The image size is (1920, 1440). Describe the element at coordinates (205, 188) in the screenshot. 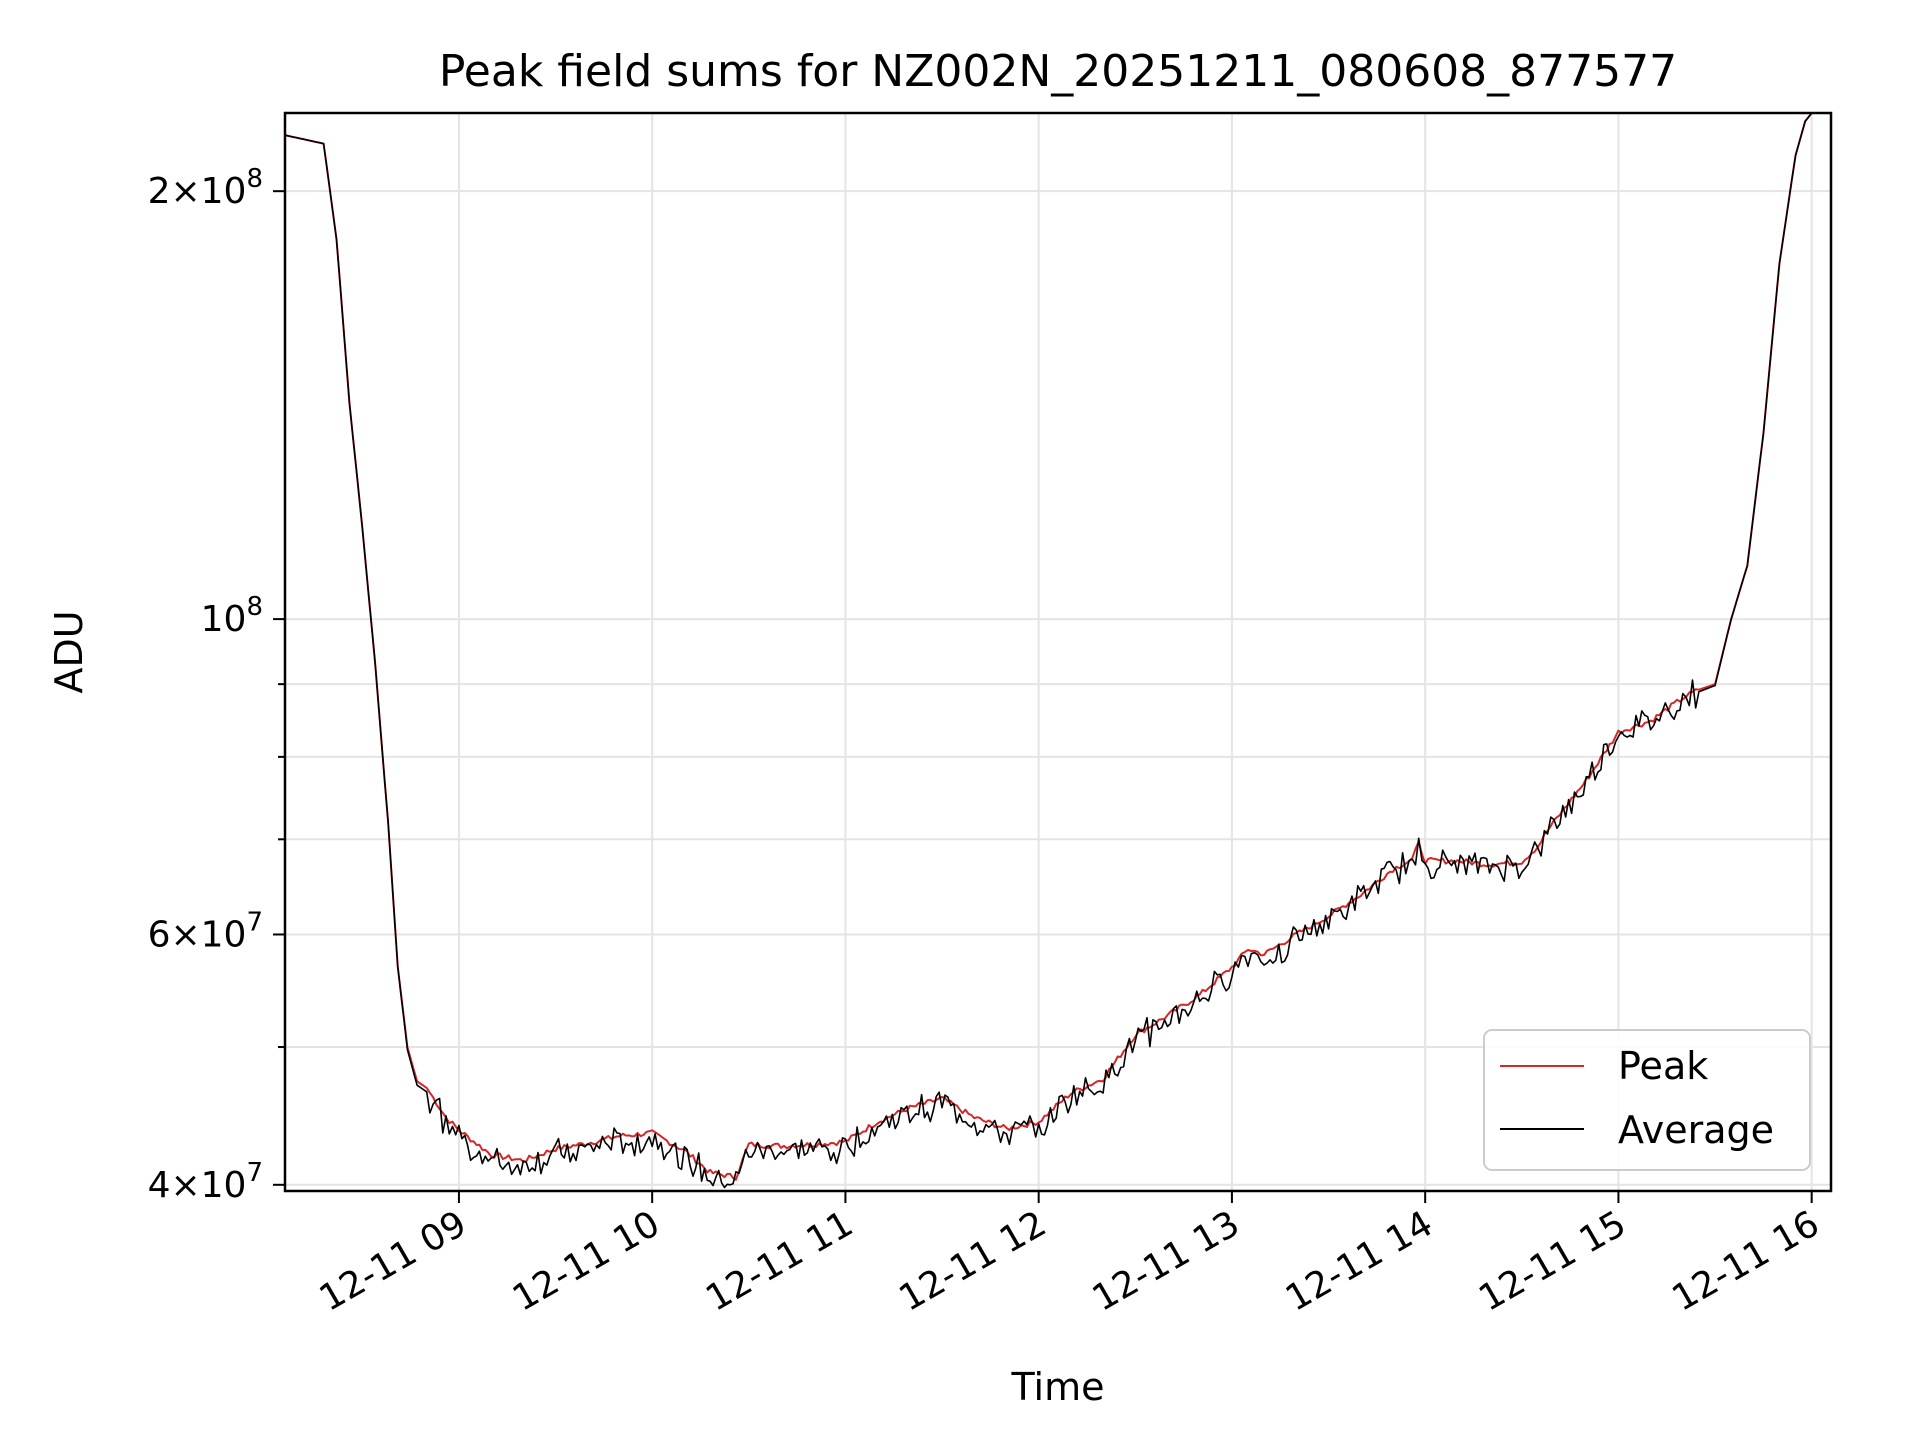

I see `y-tick-label: 2×108` at that location.